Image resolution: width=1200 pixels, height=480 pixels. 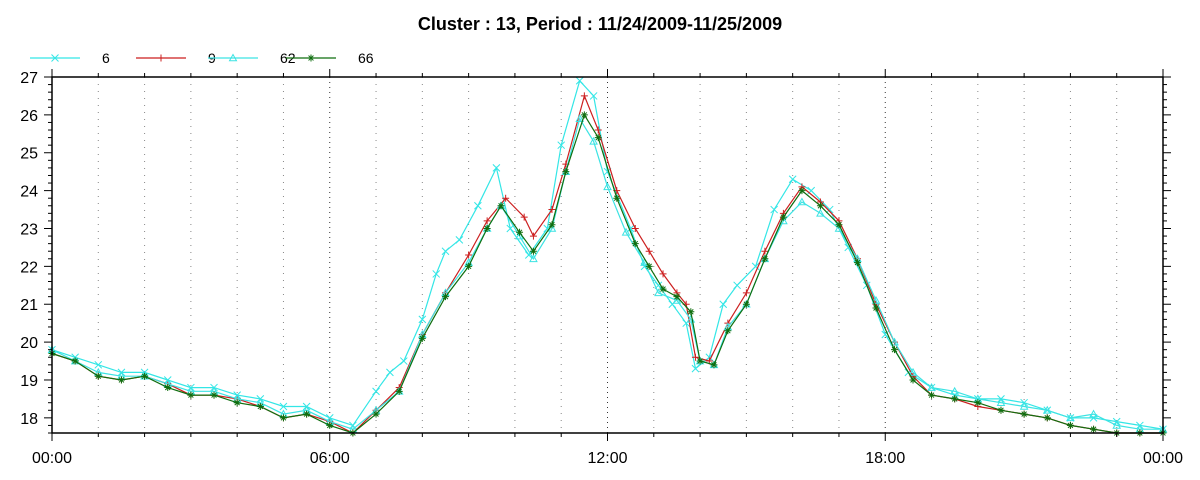 What do you see at coordinates (29, 267) in the screenshot?
I see `y-tick-label: 22` at bounding box center [29, 267].